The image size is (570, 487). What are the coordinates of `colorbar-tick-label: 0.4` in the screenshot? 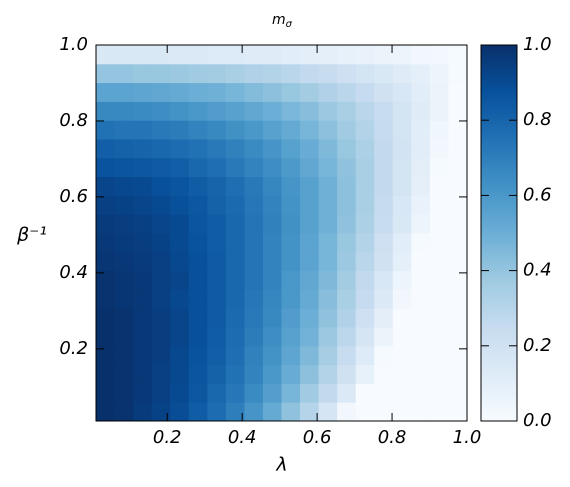 It's located at (537, 270).